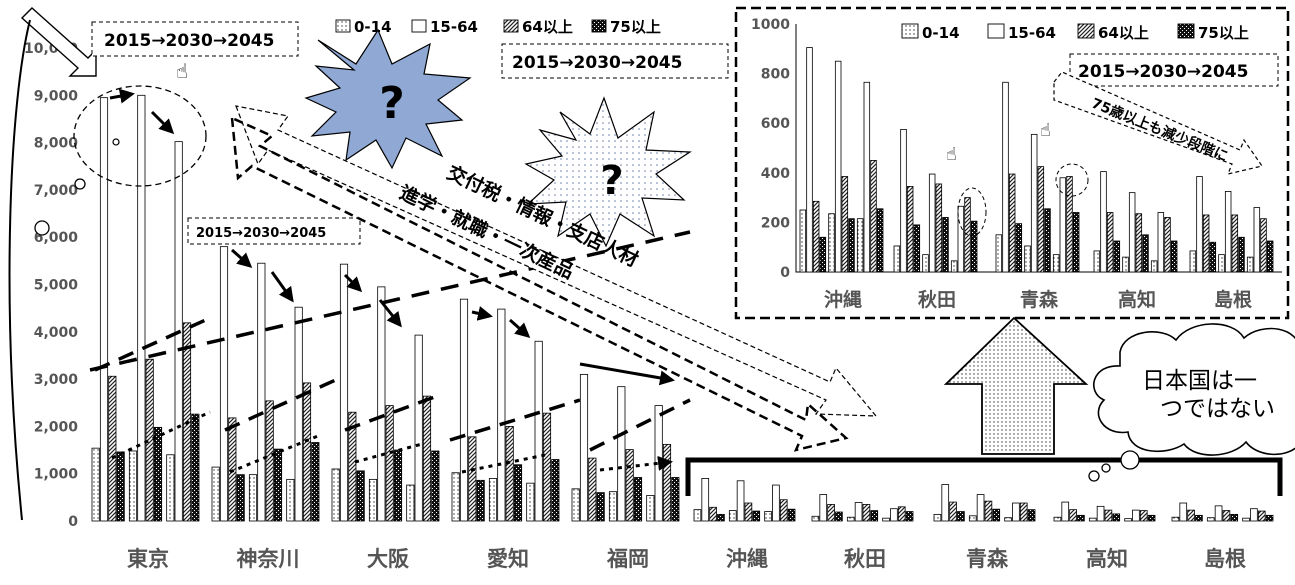 This screenshot has width=1295, height=585. What do you see at coordinates (148, 559) in the screenshot?
I see `main-category-label: 東京` at bounding box center [148, 559].